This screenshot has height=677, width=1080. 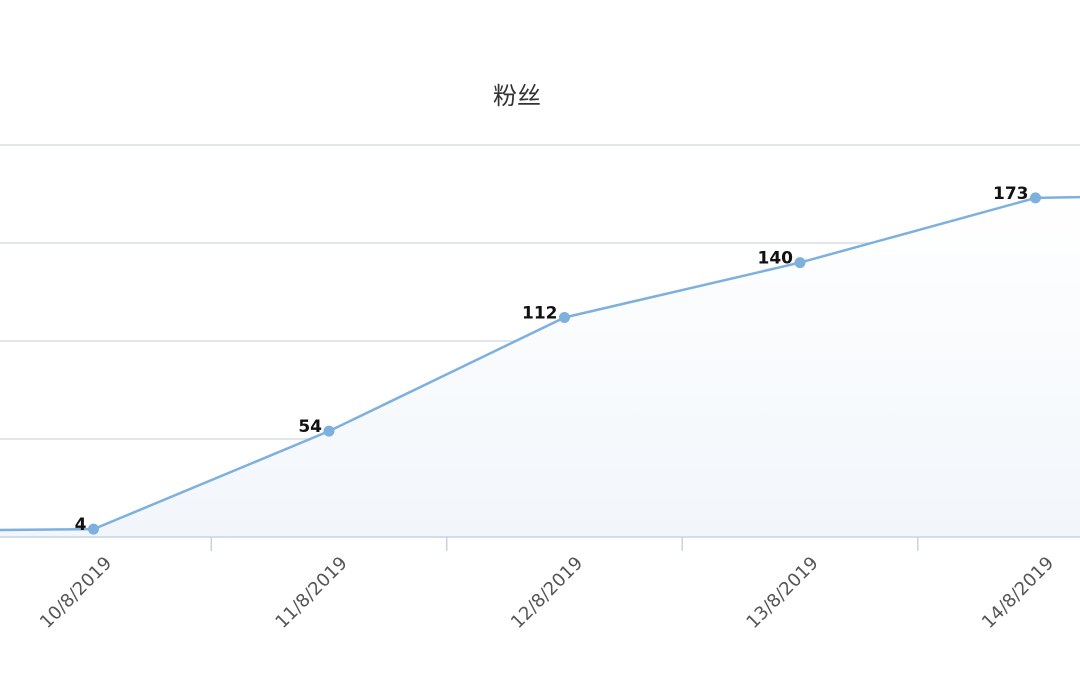 What do you see at coordinates (540, 313) in the screenshot?
I see `data-label: 112` at bounding box center [540, 313].